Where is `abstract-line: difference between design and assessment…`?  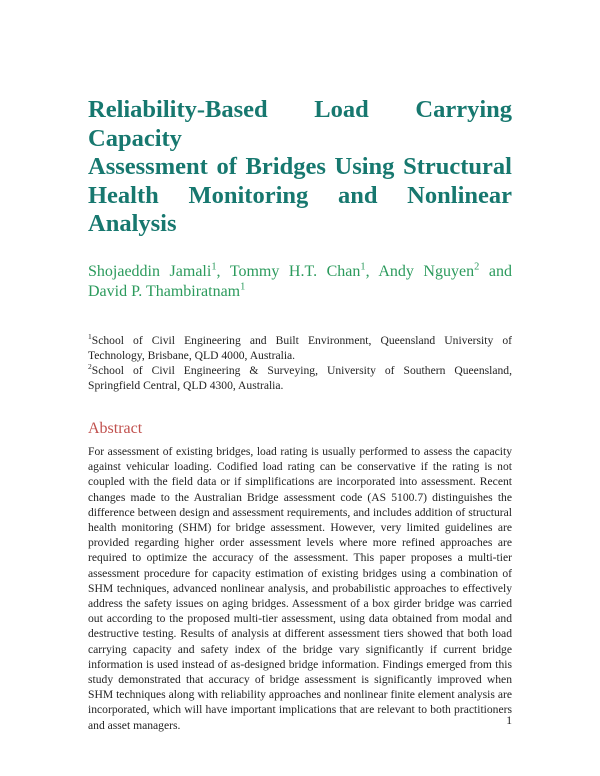
abstract-line: difference between design and assessment… is located at coordinates (300, 512).